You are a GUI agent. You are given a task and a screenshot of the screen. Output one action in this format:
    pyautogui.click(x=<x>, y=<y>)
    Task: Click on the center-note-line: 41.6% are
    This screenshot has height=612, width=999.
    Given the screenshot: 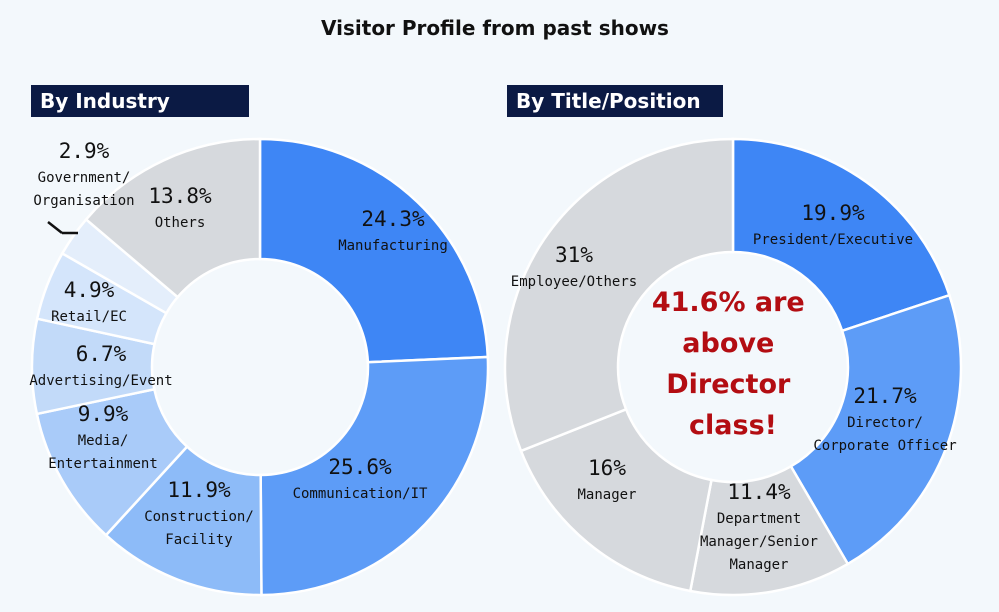 What is the action you would take?
    pyautogui.click(x=728, y=302)
    